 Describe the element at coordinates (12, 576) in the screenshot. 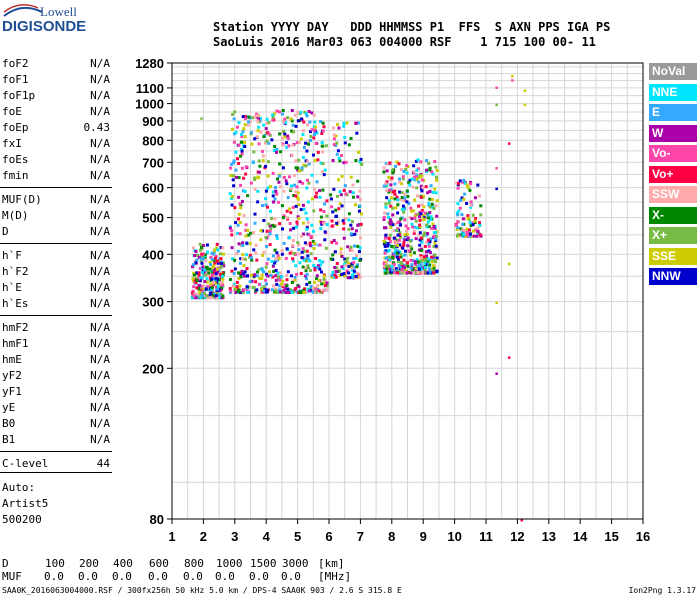

I see `muf-label: MUF` at that location.